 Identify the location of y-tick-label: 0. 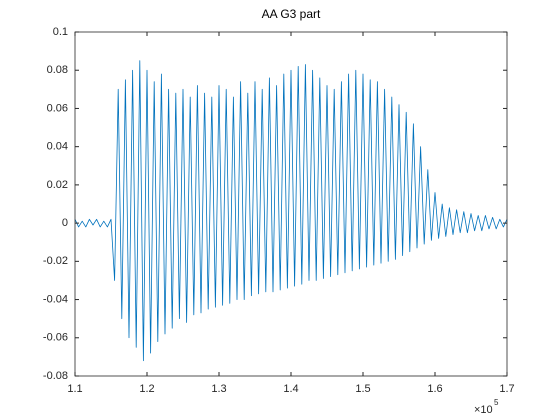
(65, 223).